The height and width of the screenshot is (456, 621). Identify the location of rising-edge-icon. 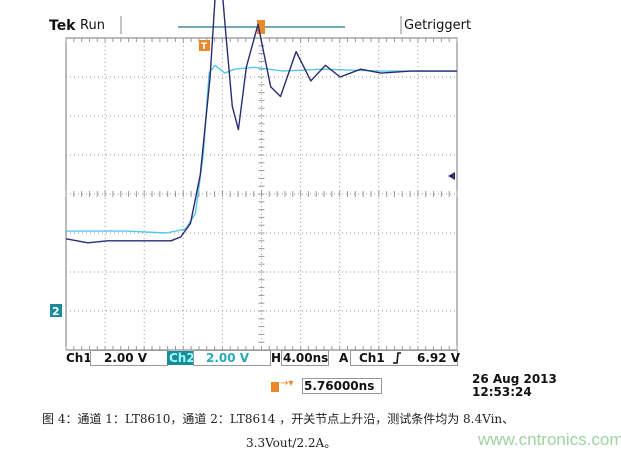
(397, 358).